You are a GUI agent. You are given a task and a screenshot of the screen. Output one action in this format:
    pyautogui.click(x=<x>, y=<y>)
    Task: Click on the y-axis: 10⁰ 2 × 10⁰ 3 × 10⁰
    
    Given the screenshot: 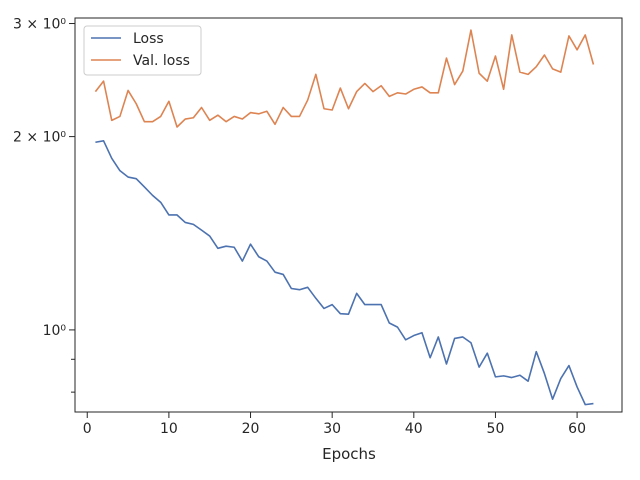 What is the action you would take?
    pyautogui.click(x=44, y=205)
    